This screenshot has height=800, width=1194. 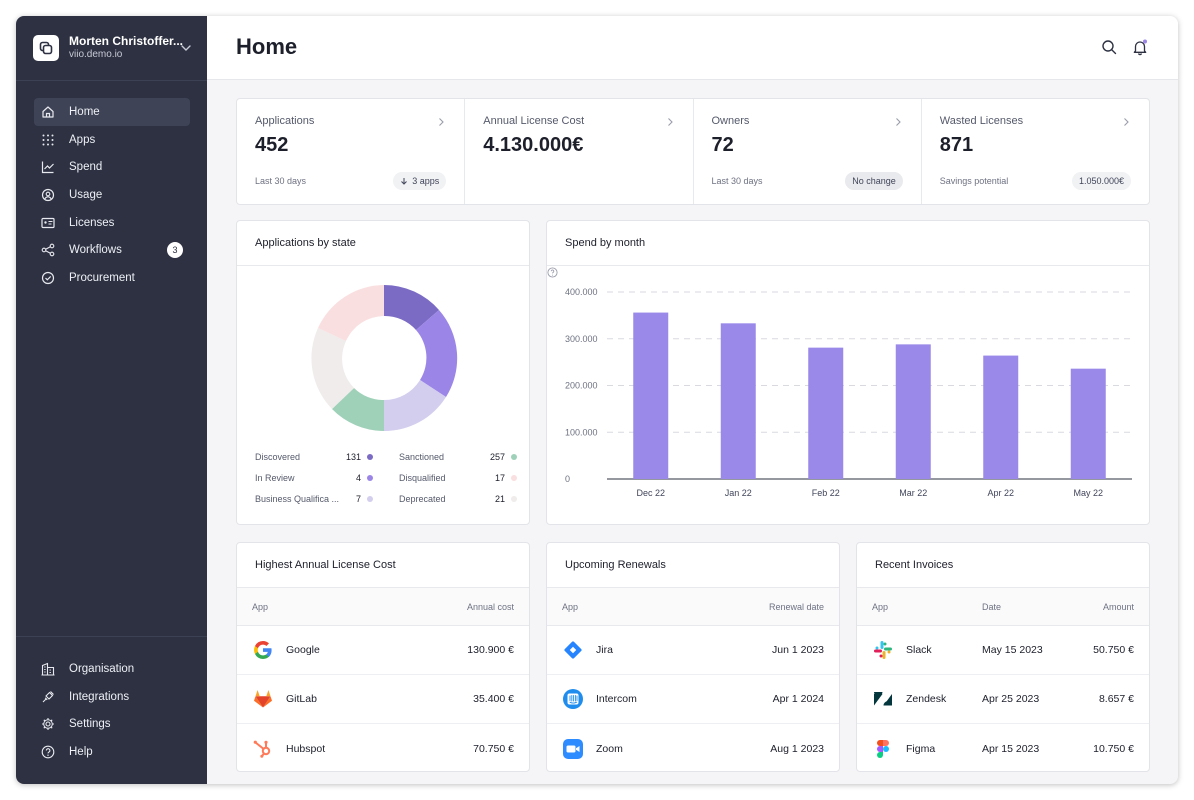 I want to click on stat-value: 871, so click(x=956, y=145).